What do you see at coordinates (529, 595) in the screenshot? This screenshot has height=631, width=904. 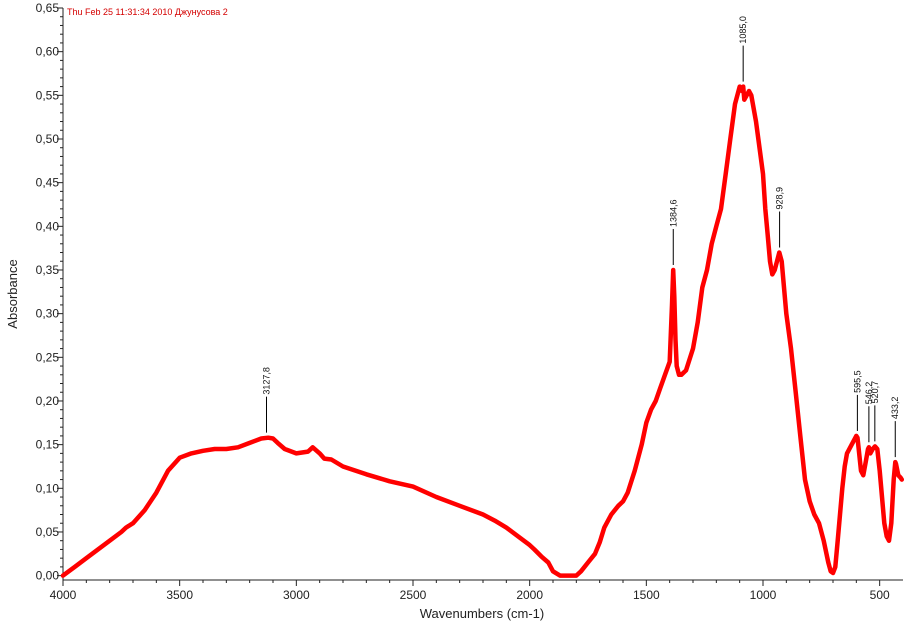 I see `x-tick-label: 2000` at bounding box center [529, 595].